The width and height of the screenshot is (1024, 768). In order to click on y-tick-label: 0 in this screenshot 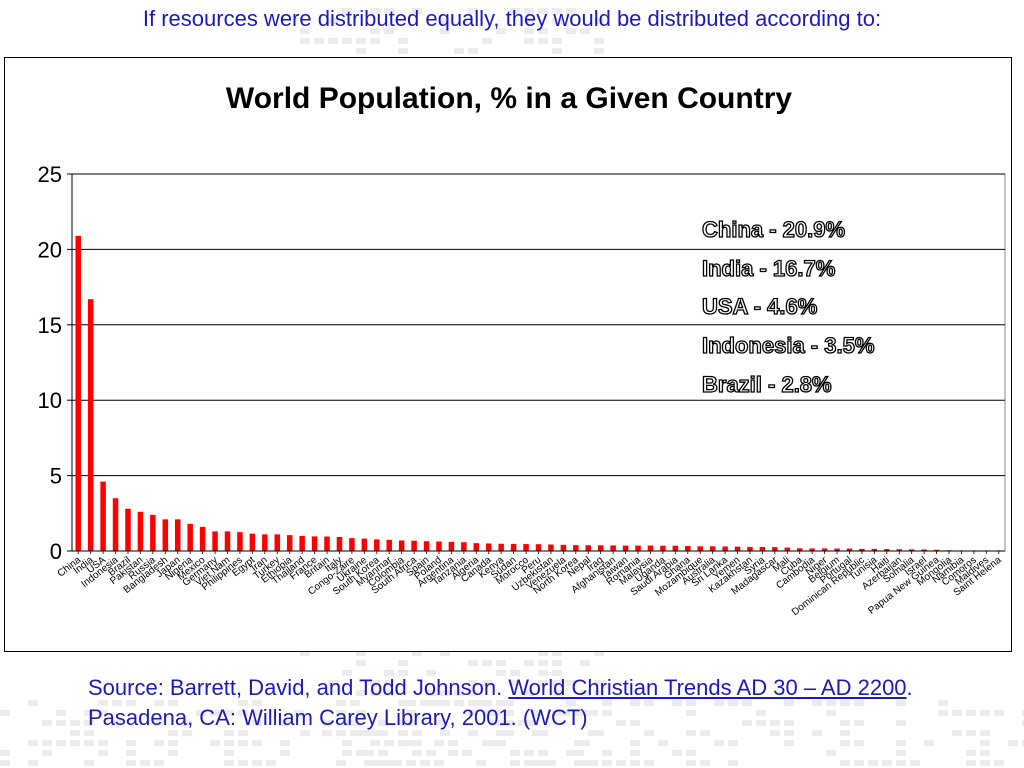, I will do `click(56, 551)`.